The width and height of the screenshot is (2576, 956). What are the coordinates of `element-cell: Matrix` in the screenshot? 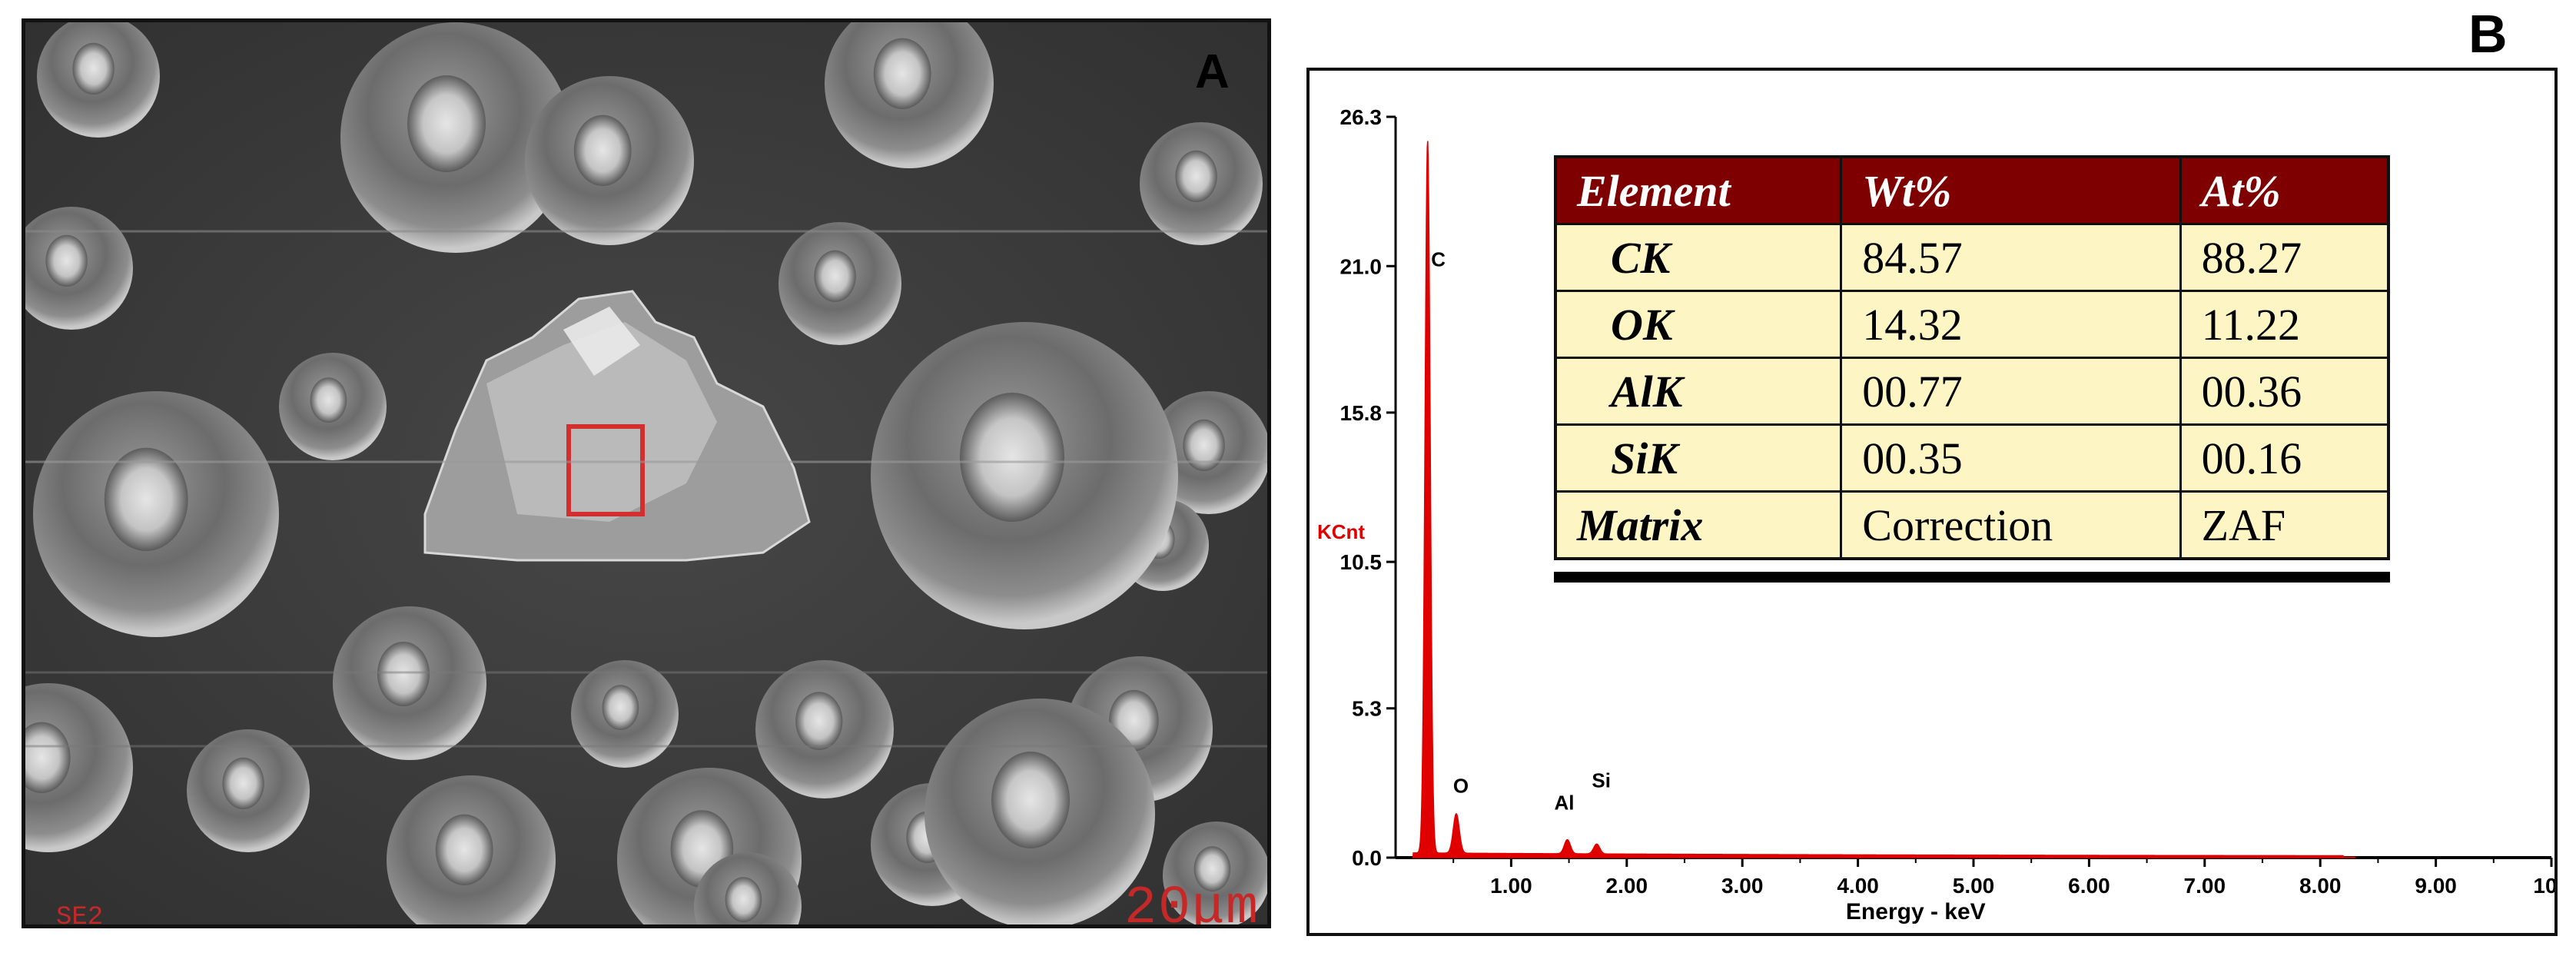 It's located at (1698, 525).